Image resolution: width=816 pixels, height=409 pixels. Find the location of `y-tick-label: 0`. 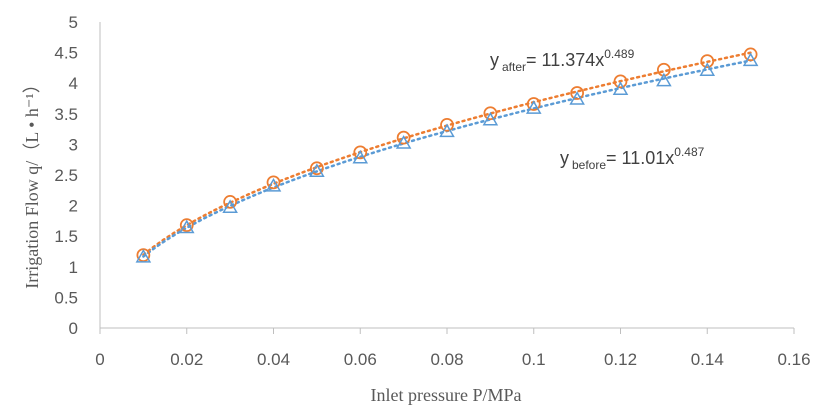

y-tick-label: 0 is located at coordinates (73, 328).